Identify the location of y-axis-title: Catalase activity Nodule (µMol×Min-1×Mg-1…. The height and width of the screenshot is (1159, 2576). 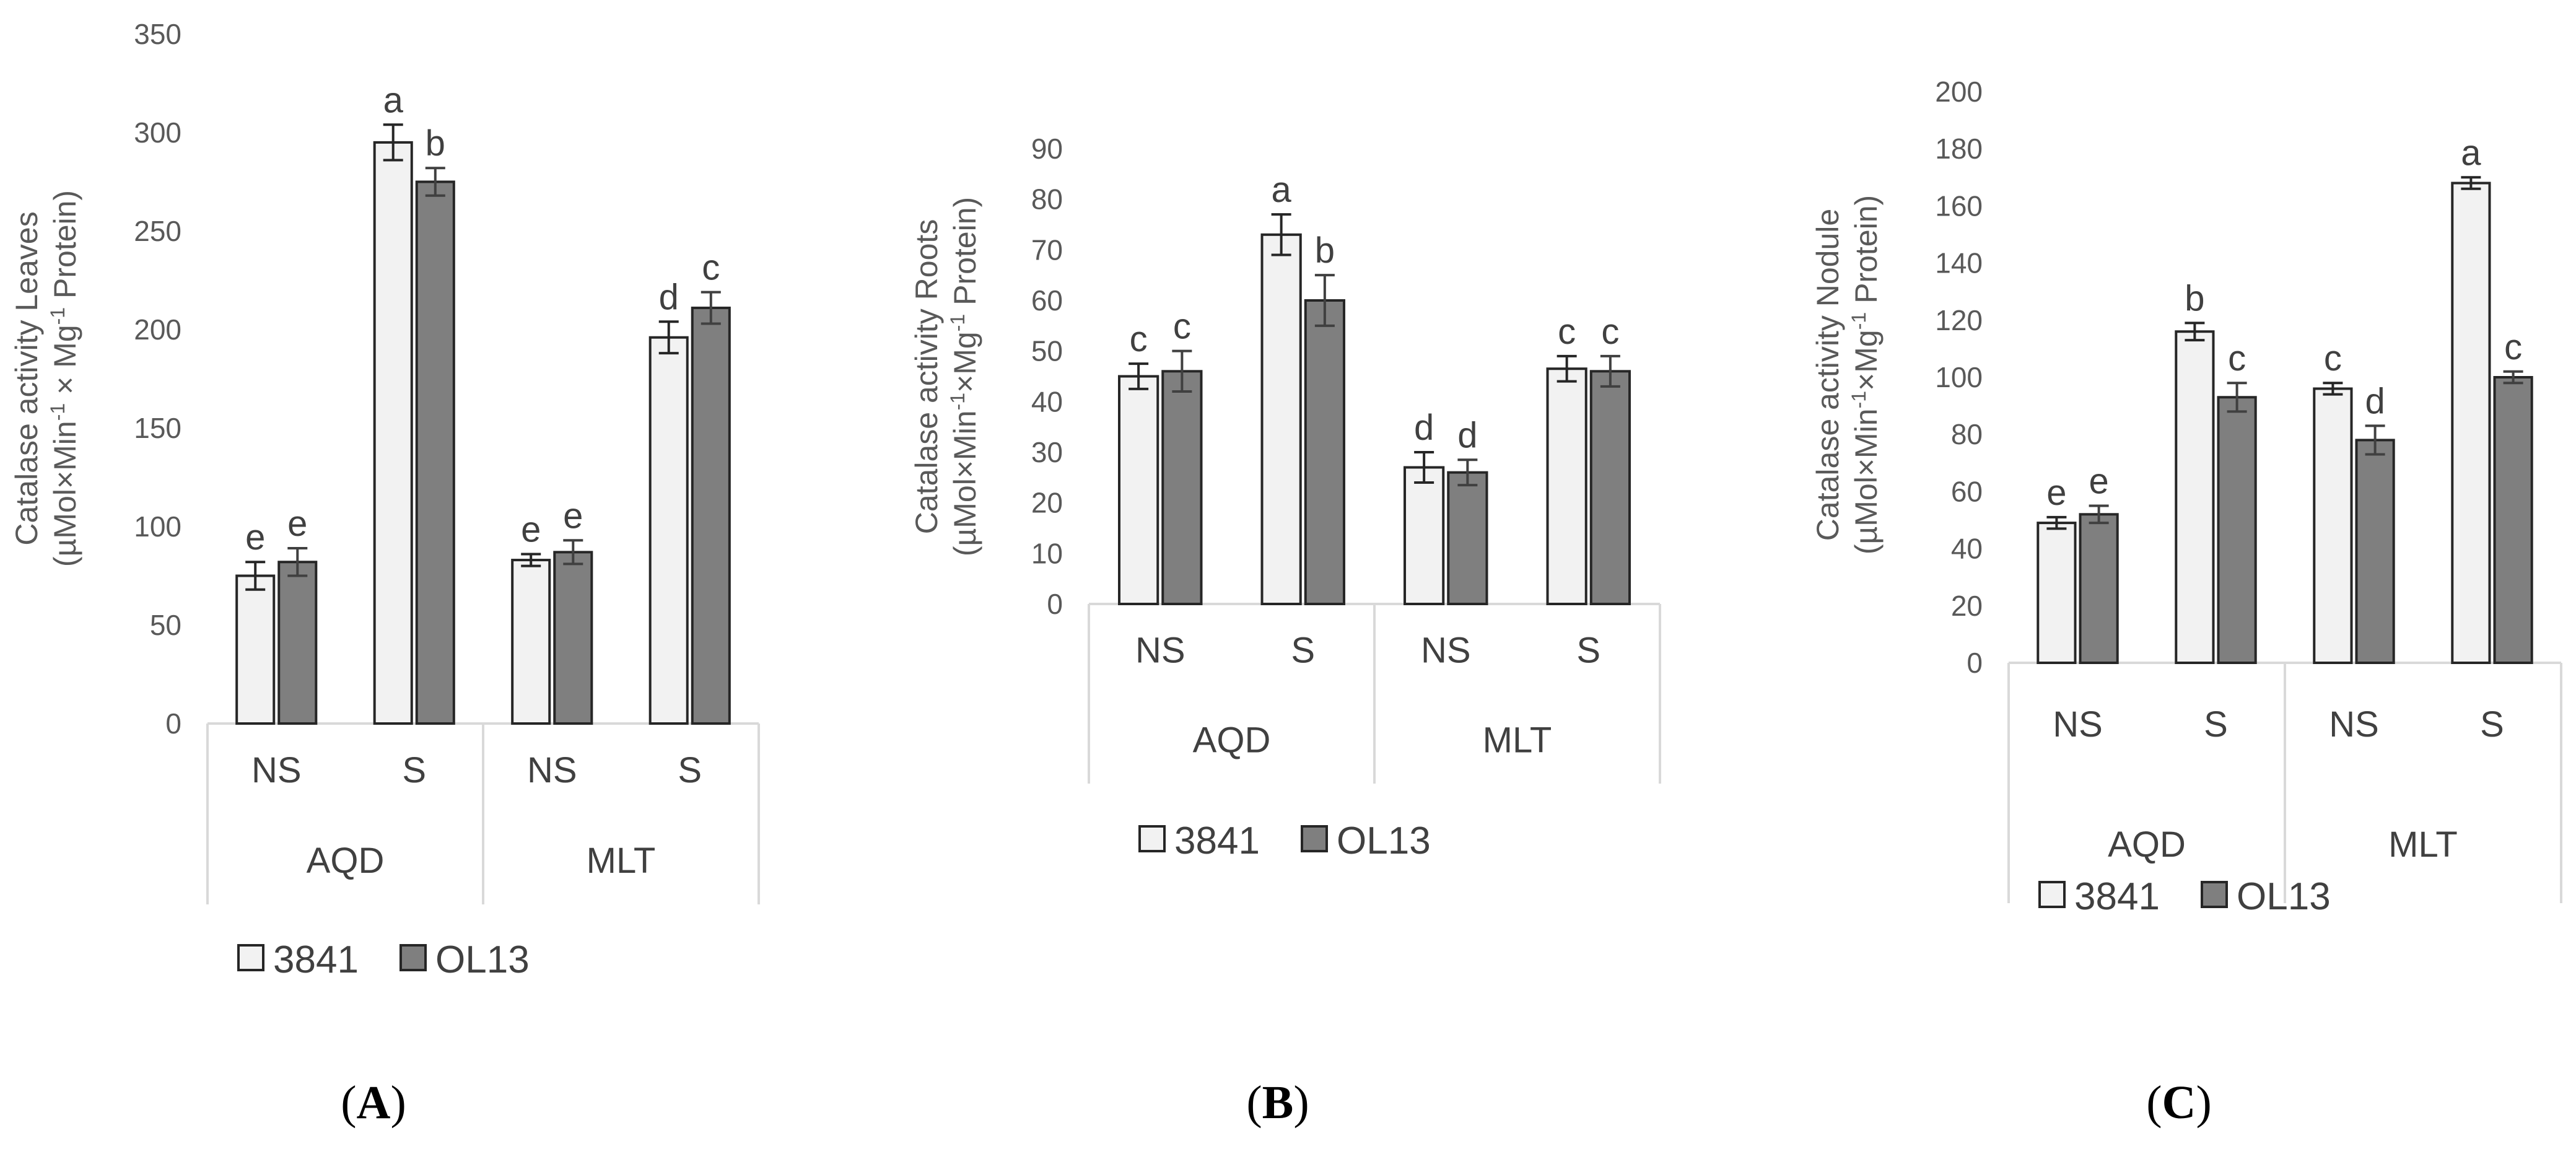
(1847, 374).